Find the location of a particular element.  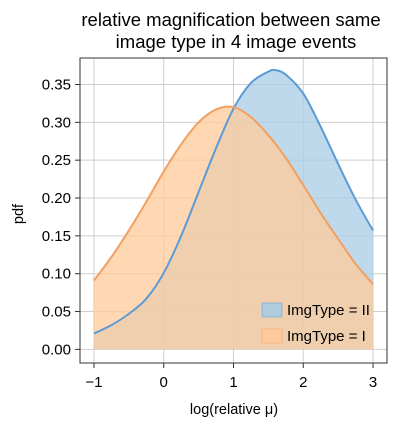

x-tick-label: 2 is located at coordinates (303, 382).